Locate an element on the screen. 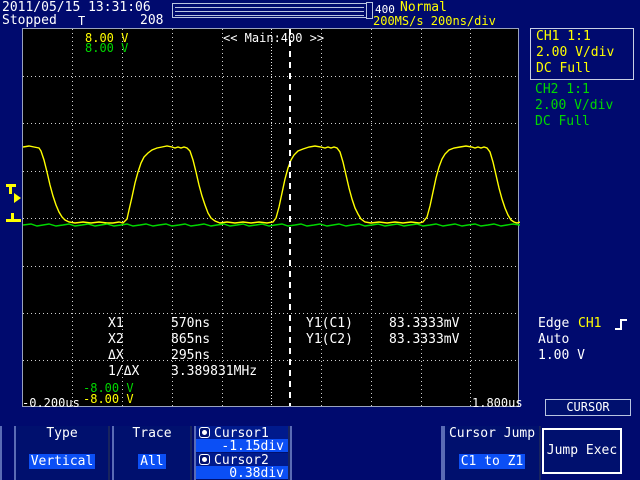 This screenshot has width=640, height=480. time-label-left: -0.200us is located at coordinates (51, 403).